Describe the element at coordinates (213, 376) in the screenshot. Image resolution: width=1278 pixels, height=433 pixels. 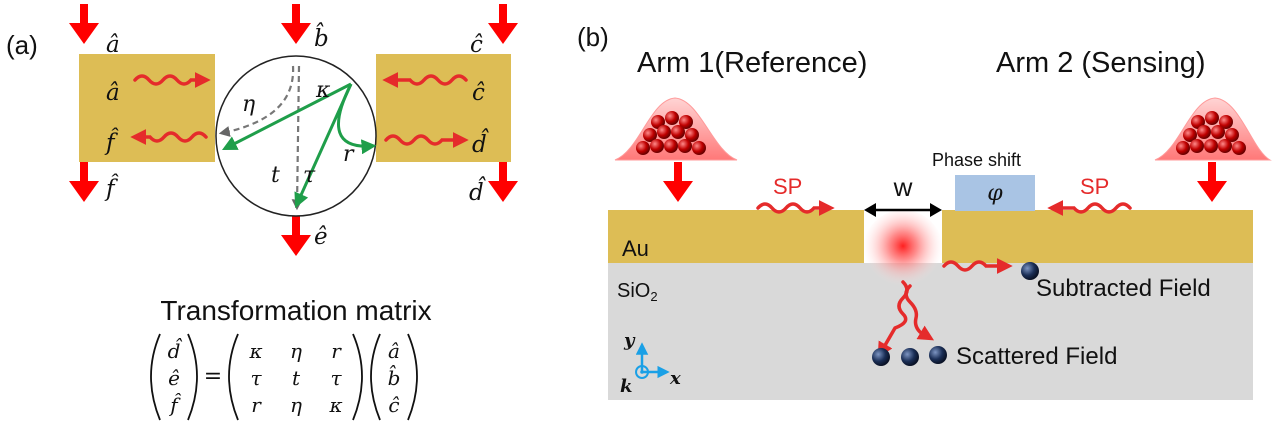
I see `equals-sign: =` at that location.